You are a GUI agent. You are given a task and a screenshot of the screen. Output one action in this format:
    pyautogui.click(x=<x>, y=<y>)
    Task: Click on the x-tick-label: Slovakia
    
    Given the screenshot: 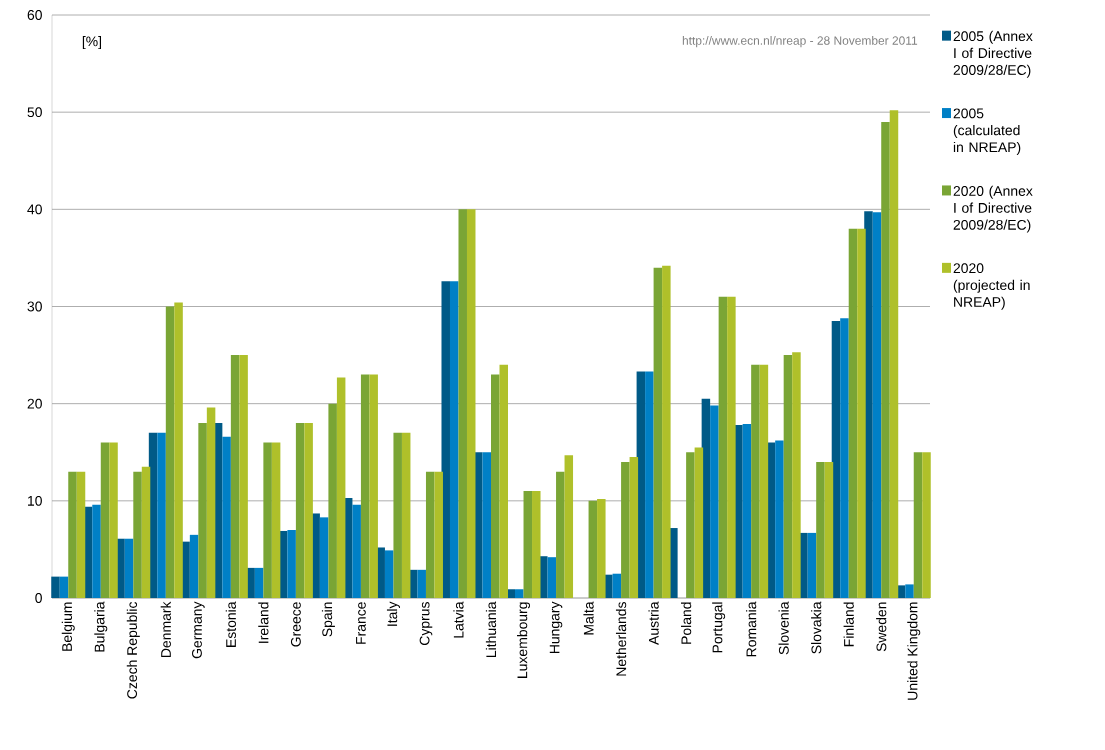 What is the action you would take?
    pyautogui.click(x=816, y=627)
    